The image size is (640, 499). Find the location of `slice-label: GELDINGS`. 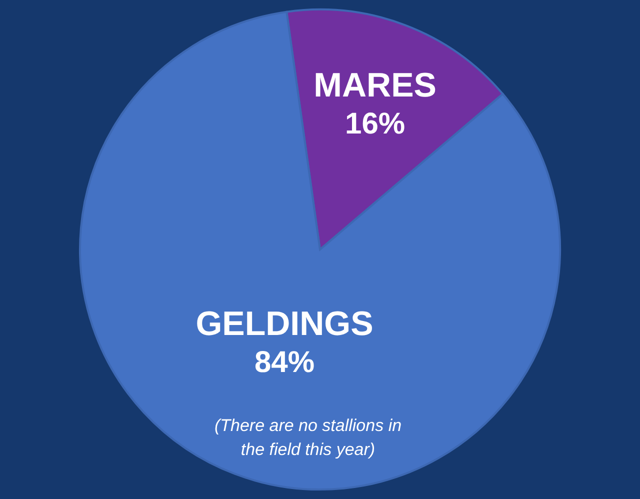

slice-label: GELDINGS is located at coordinates (285, 323).